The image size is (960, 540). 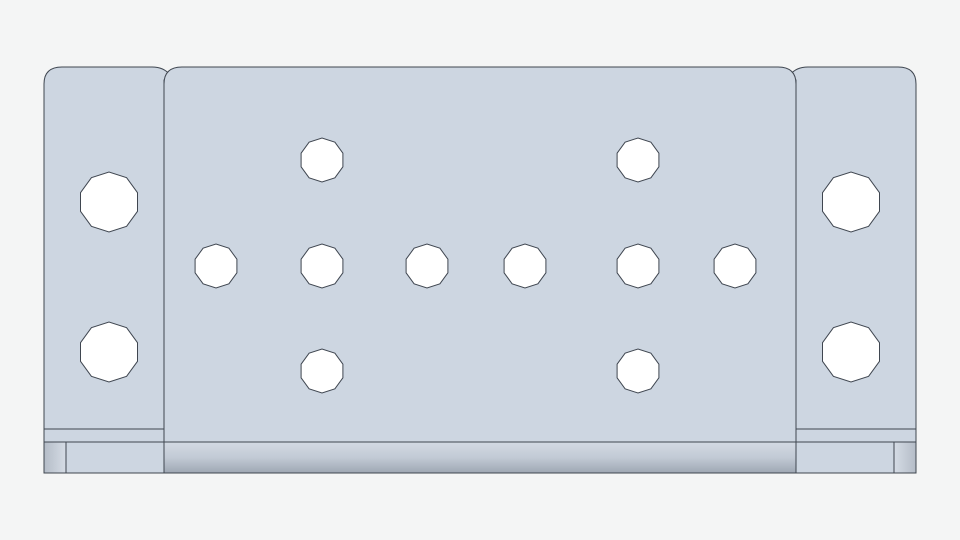 I want to click on right-flange, so click(x=853, y=270).